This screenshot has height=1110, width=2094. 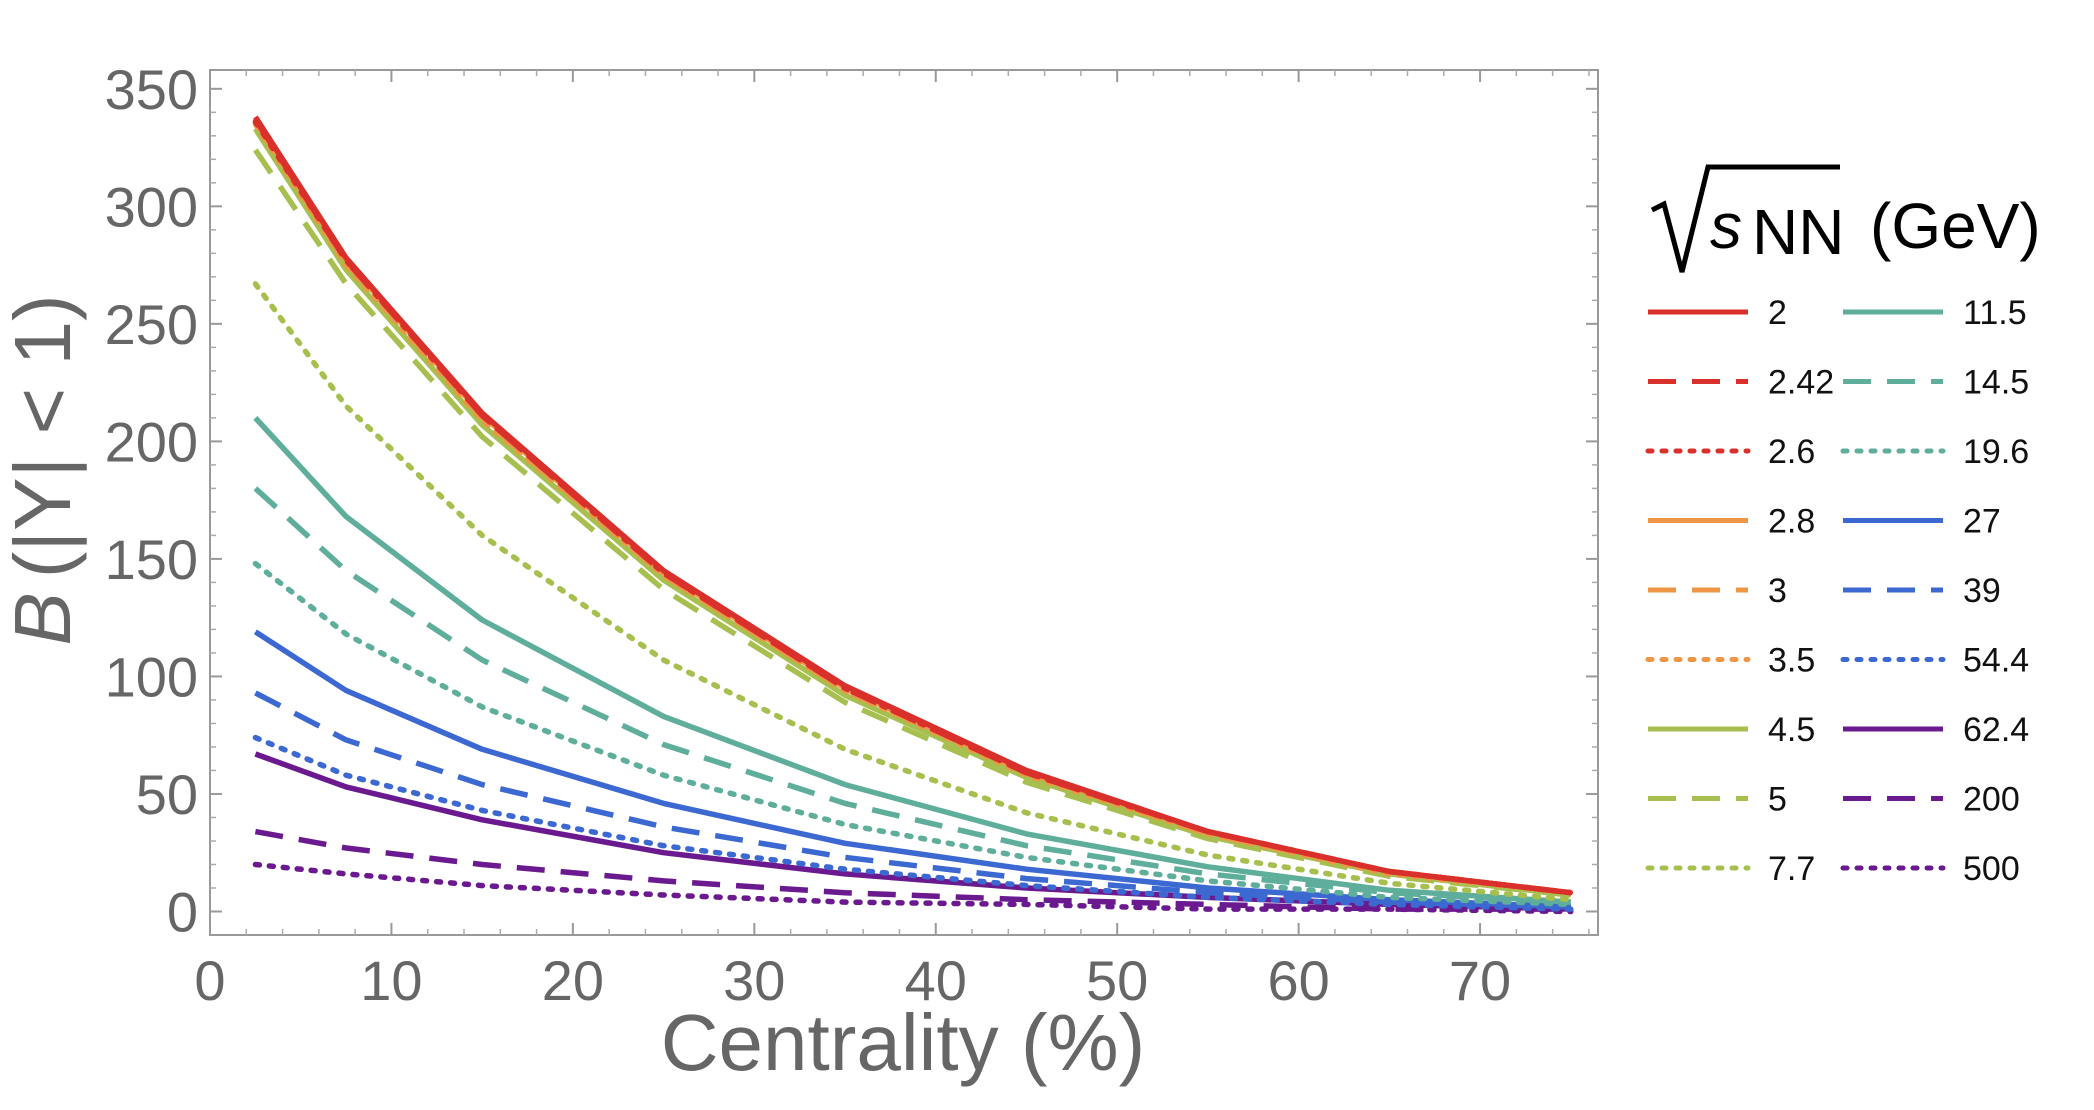 I want to click on x-tick-label: 40, so click(x=936, y=980).